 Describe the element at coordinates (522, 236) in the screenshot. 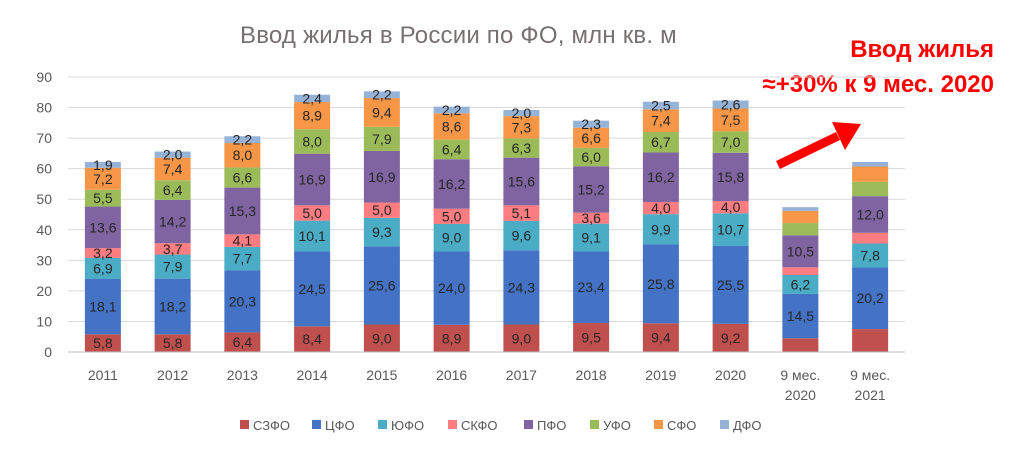

I see `data-label: 9,6` at that location.